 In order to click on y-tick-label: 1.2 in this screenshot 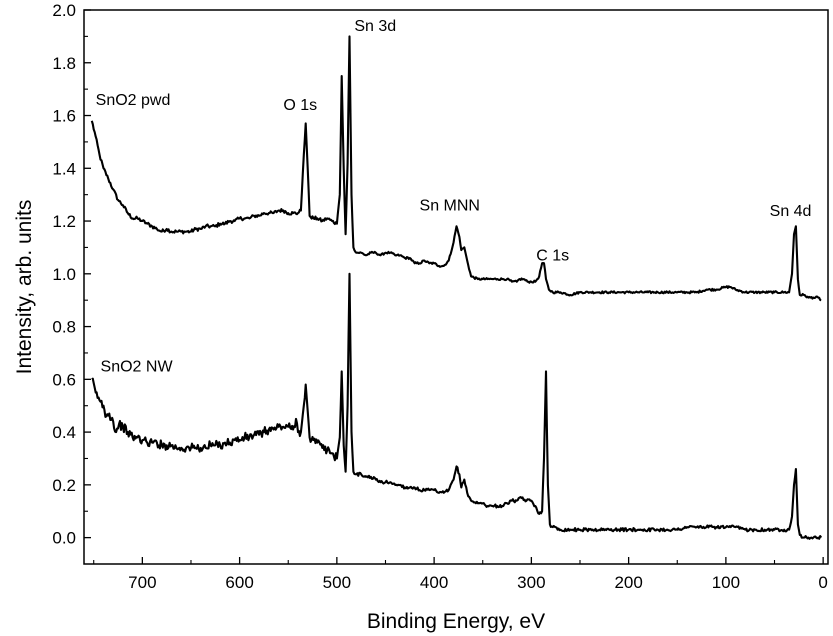, I will do `click(64, 221)`.